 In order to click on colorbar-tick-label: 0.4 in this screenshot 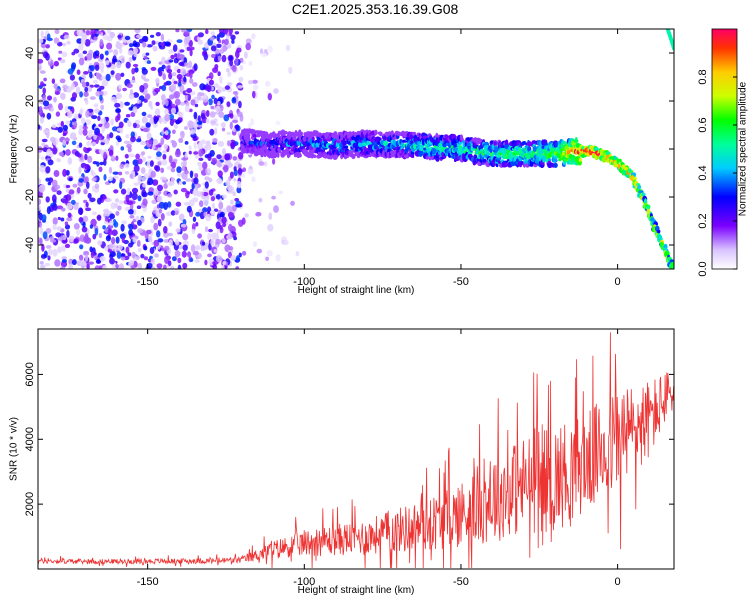, I will do `click(703, 172)`.